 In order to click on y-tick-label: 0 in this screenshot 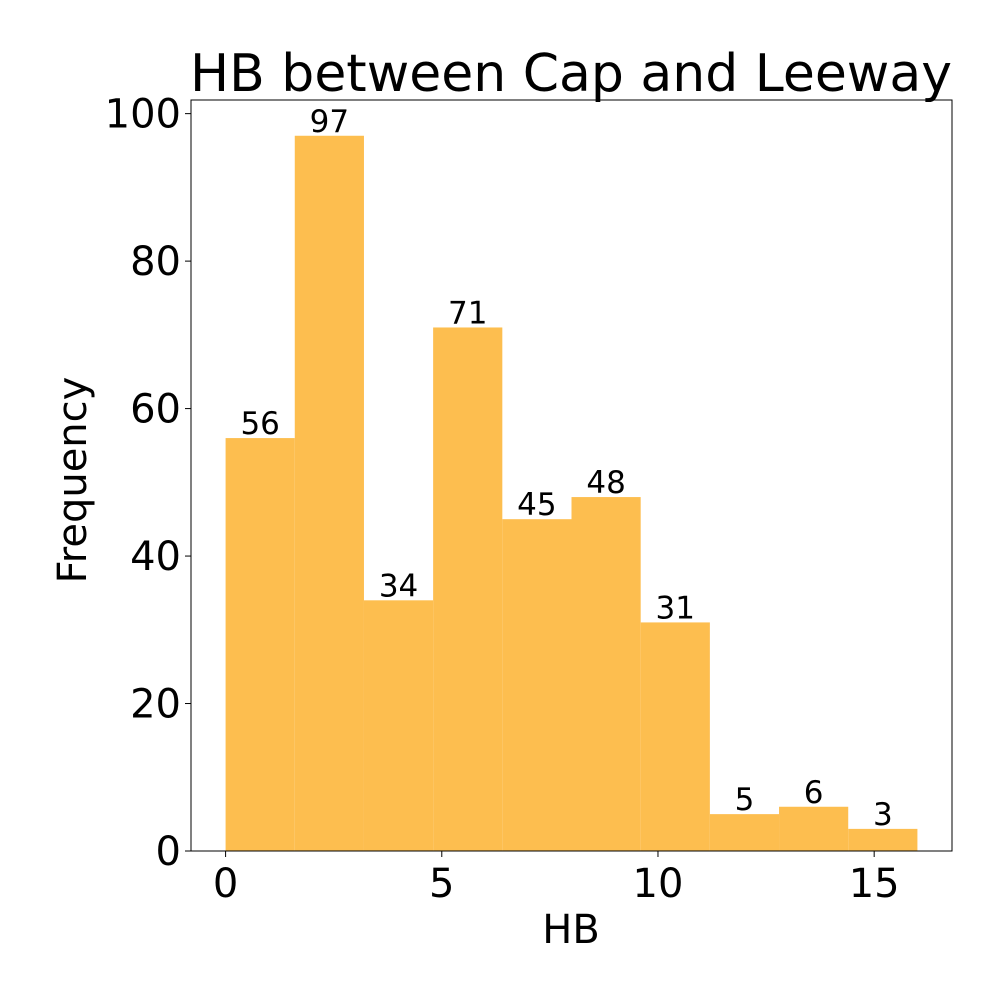, I will do `click(168, 852)`.